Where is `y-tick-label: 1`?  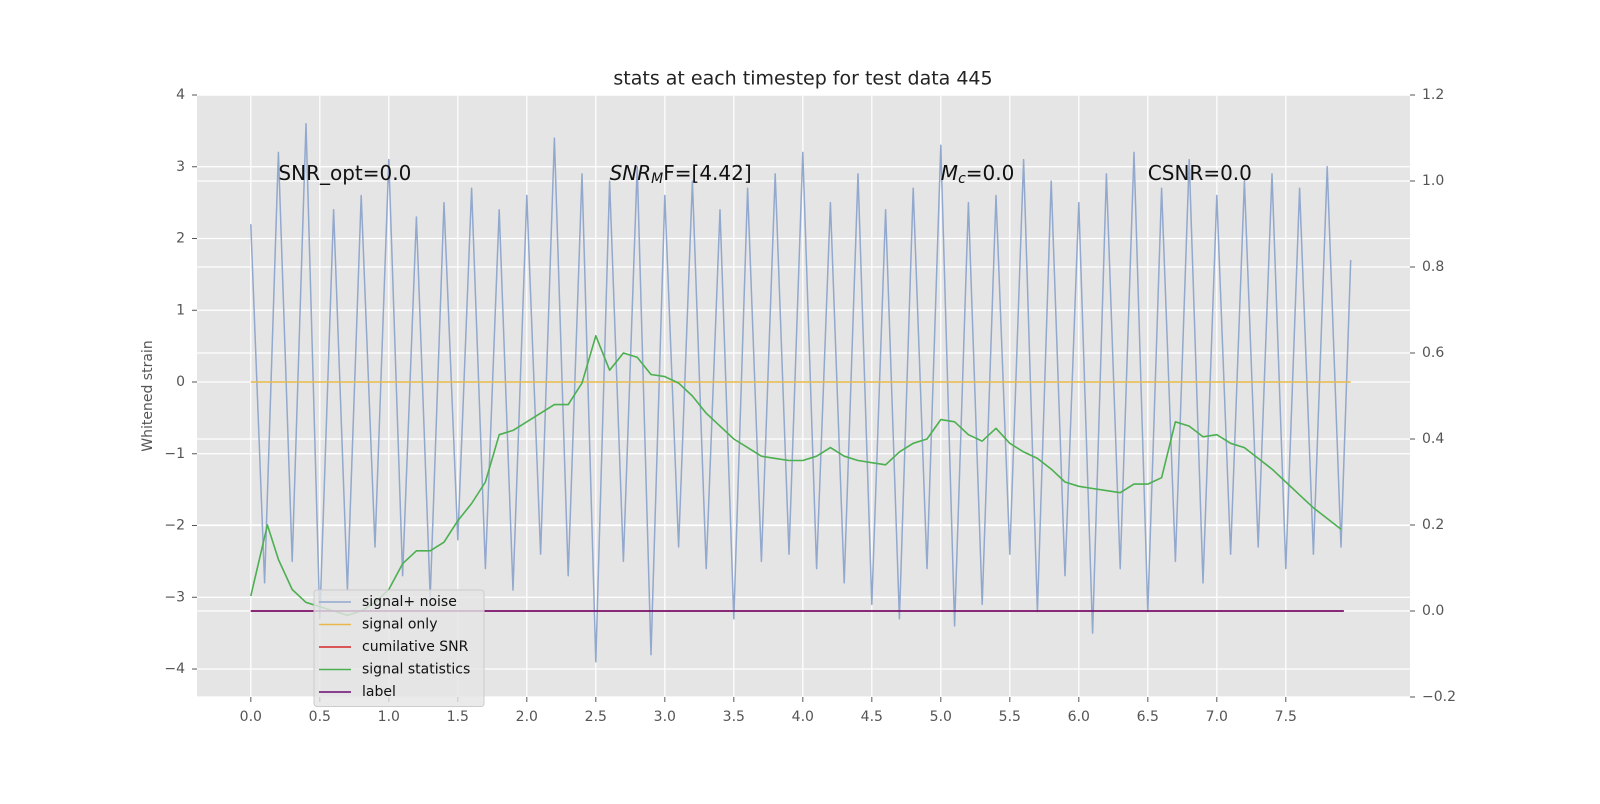 y-tick-label: 1 is located at coordinates (180, 310).